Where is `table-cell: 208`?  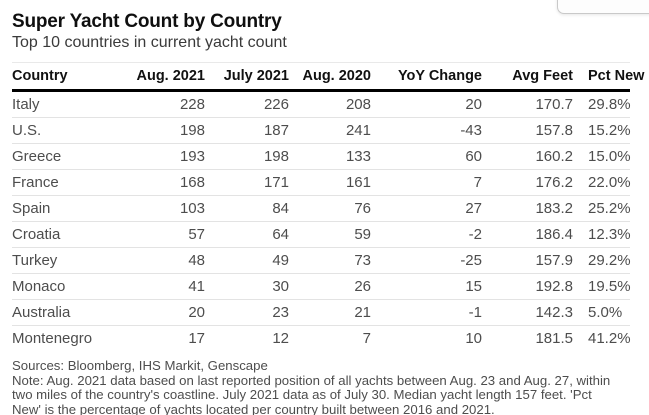
table-cell: 208 is located at coordinates (358, 104).